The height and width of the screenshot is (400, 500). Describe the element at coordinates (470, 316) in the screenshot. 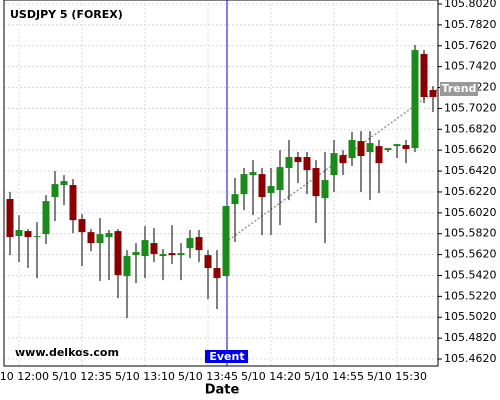

I see `y-tick-label: 105.5020` at that location.